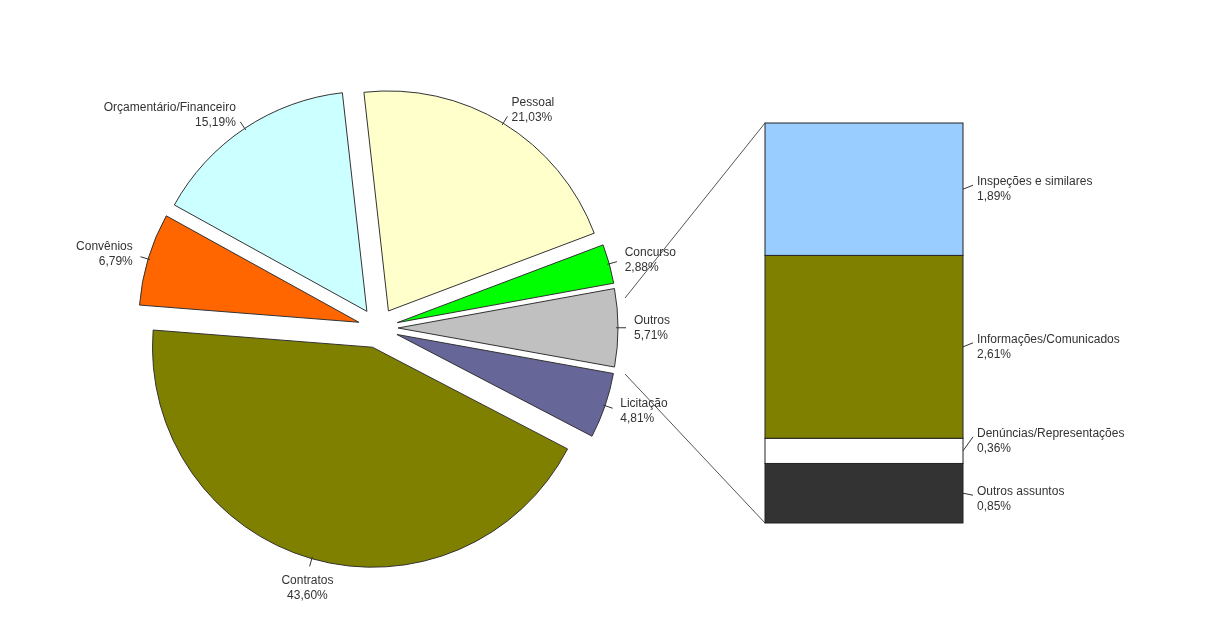  What do you see at coordinates (651, 334) in the screenshot?
I see `data-label: 5,71%` at bounding box center [651, 334].